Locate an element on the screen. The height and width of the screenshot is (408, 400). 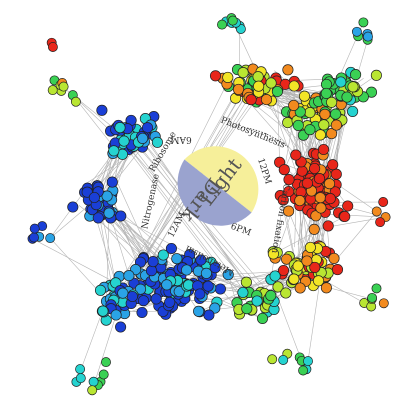
circadian-clock: Light Dark 6AM 12PM 6PM 12AM is located at coordinates (219, 186).